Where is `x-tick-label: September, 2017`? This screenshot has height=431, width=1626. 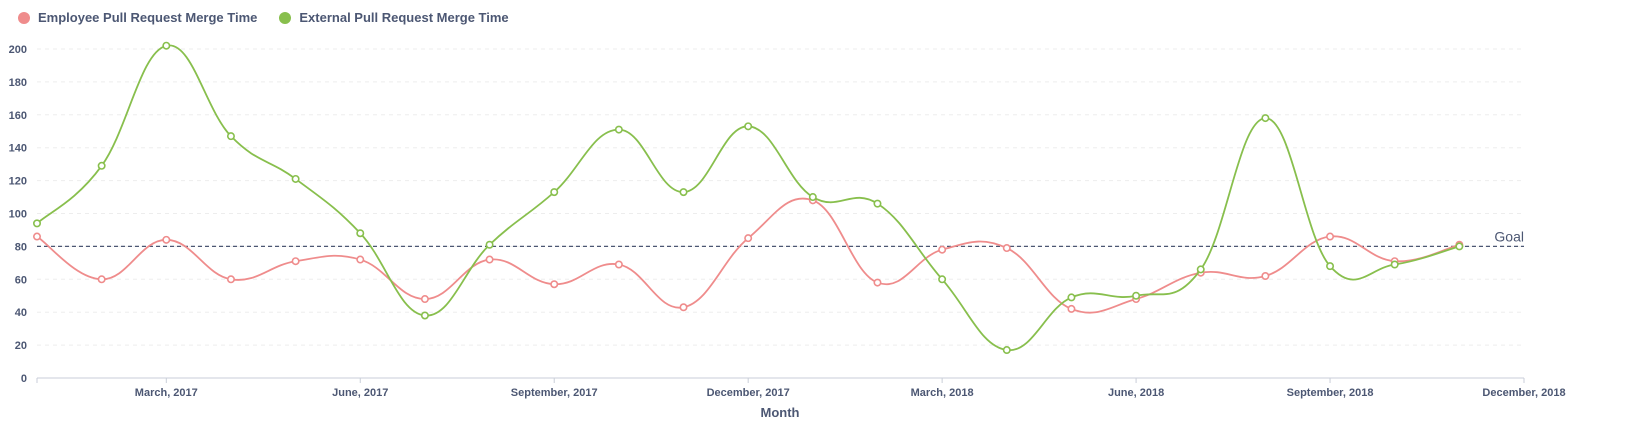
x-tick-label: September, 2017 is located at coordinates (554, 393).